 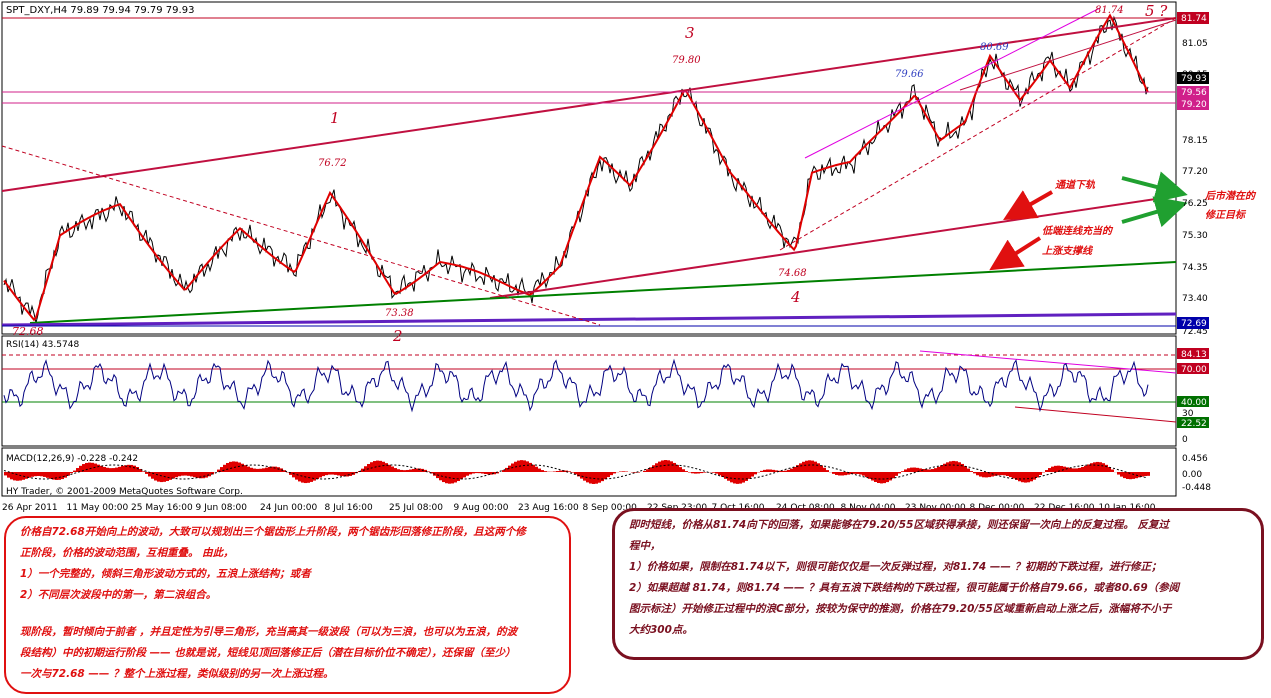 I want to click on macd-axis-tick: -0.448, so click(x=1196, y=488).